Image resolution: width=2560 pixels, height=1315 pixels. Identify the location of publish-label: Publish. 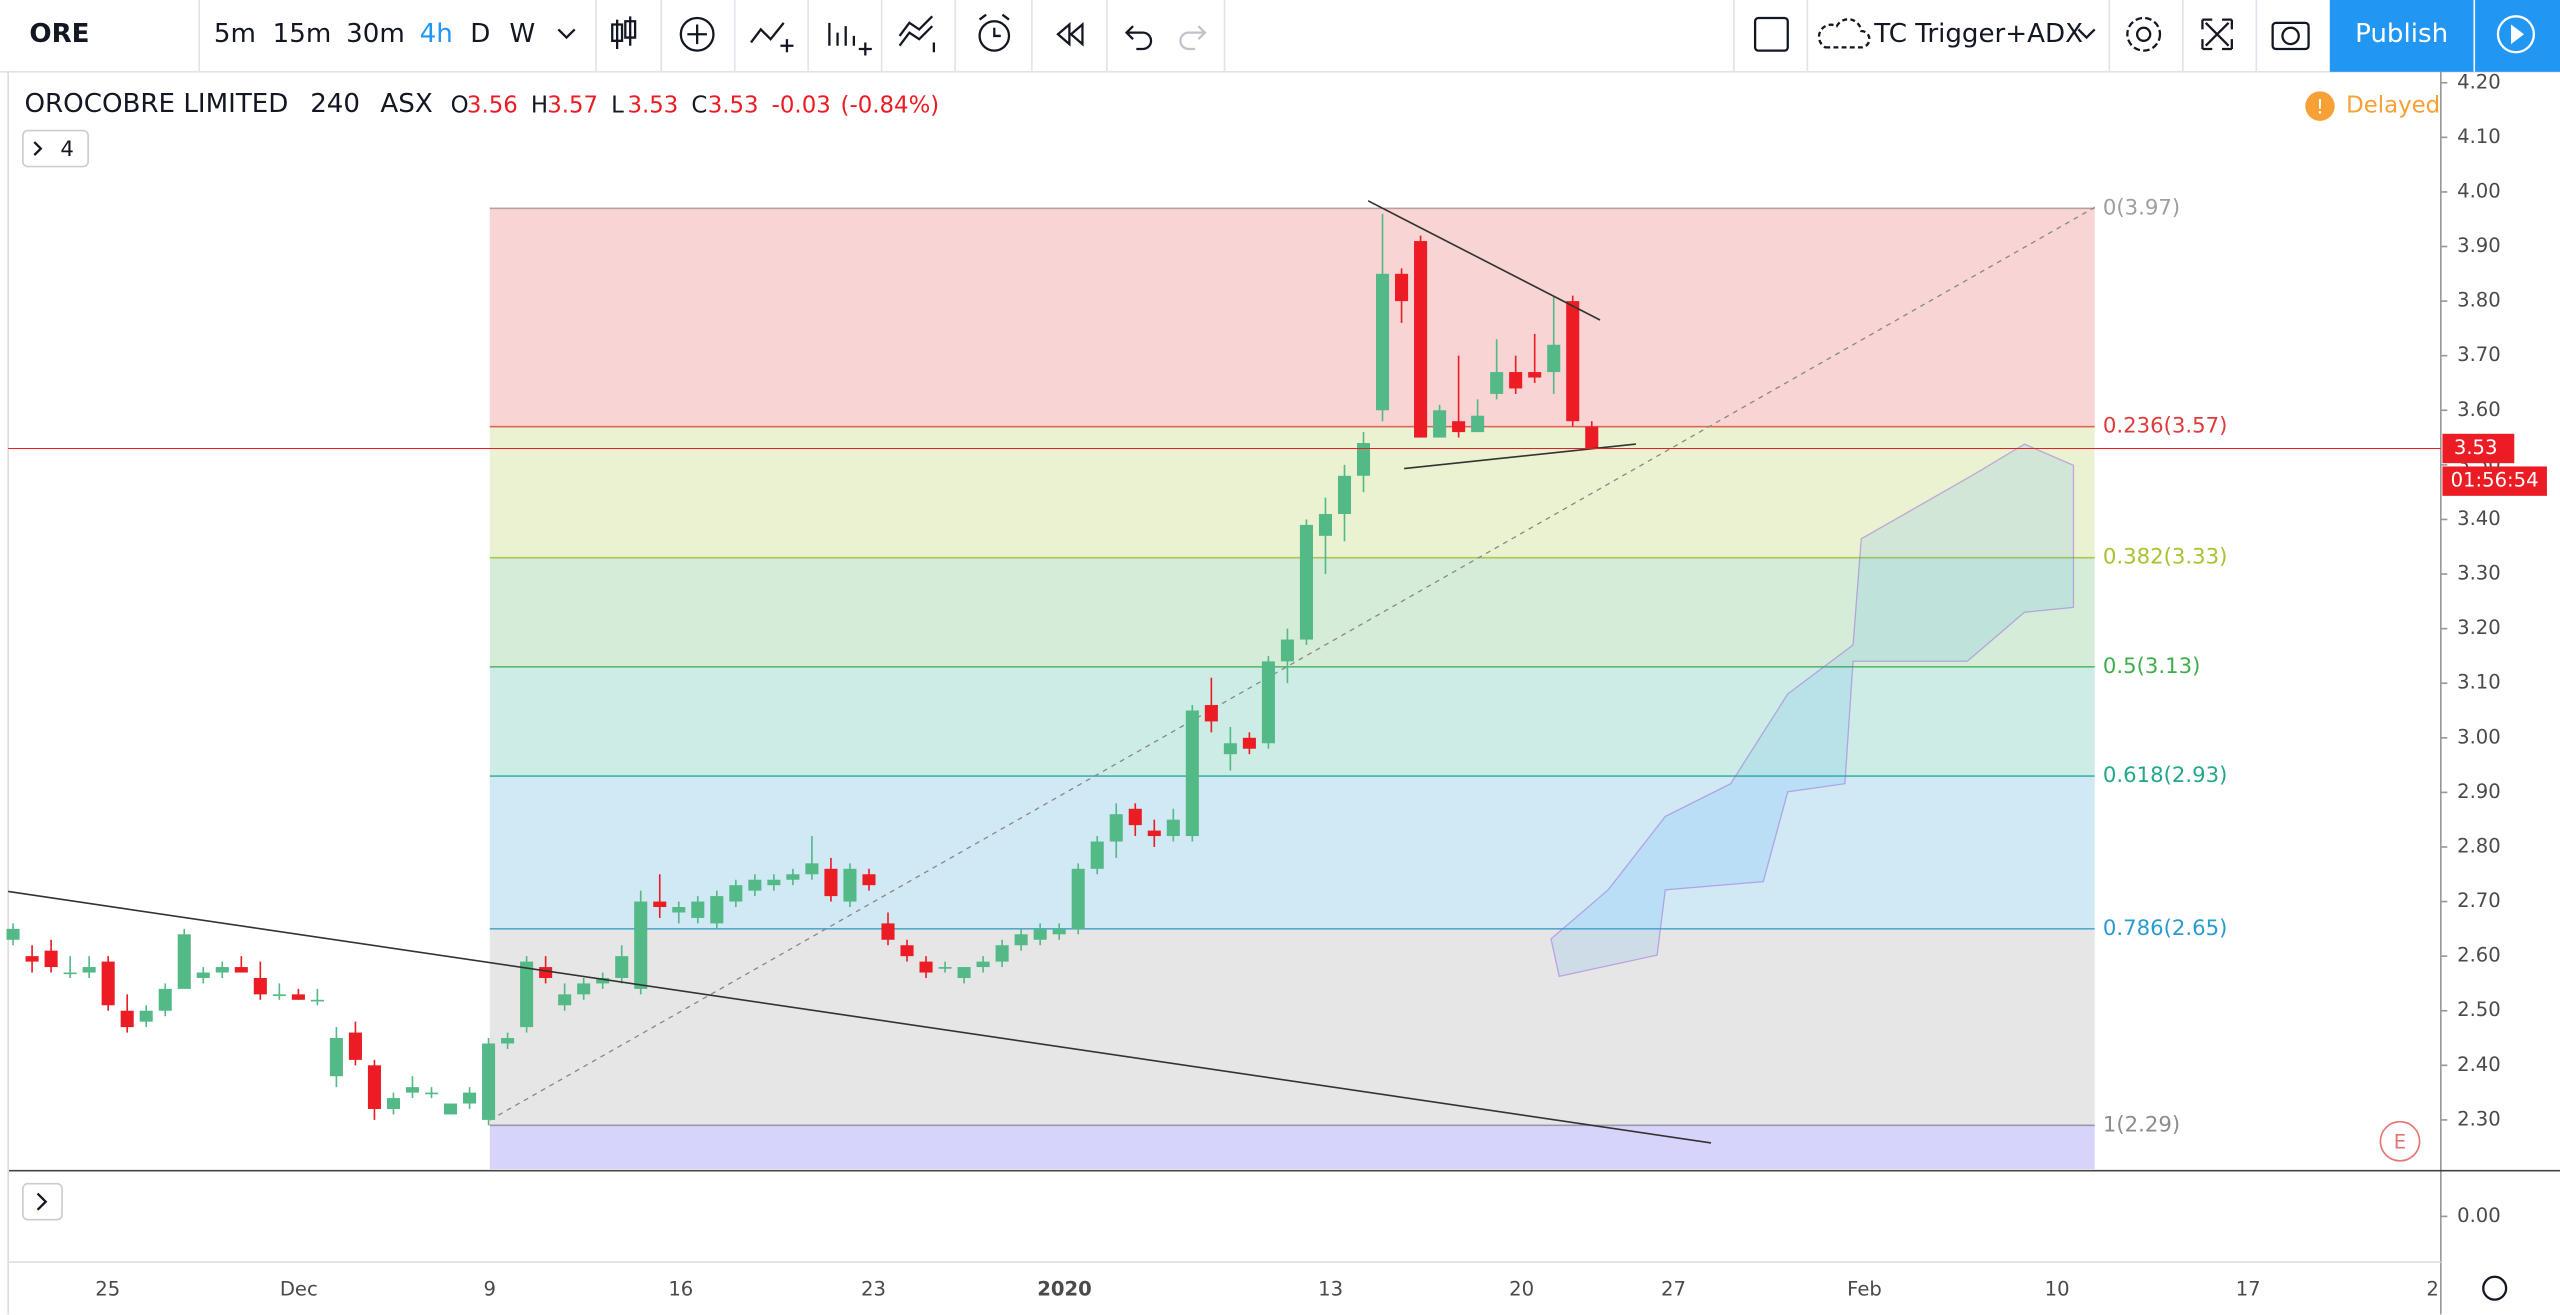
(2401, 34).